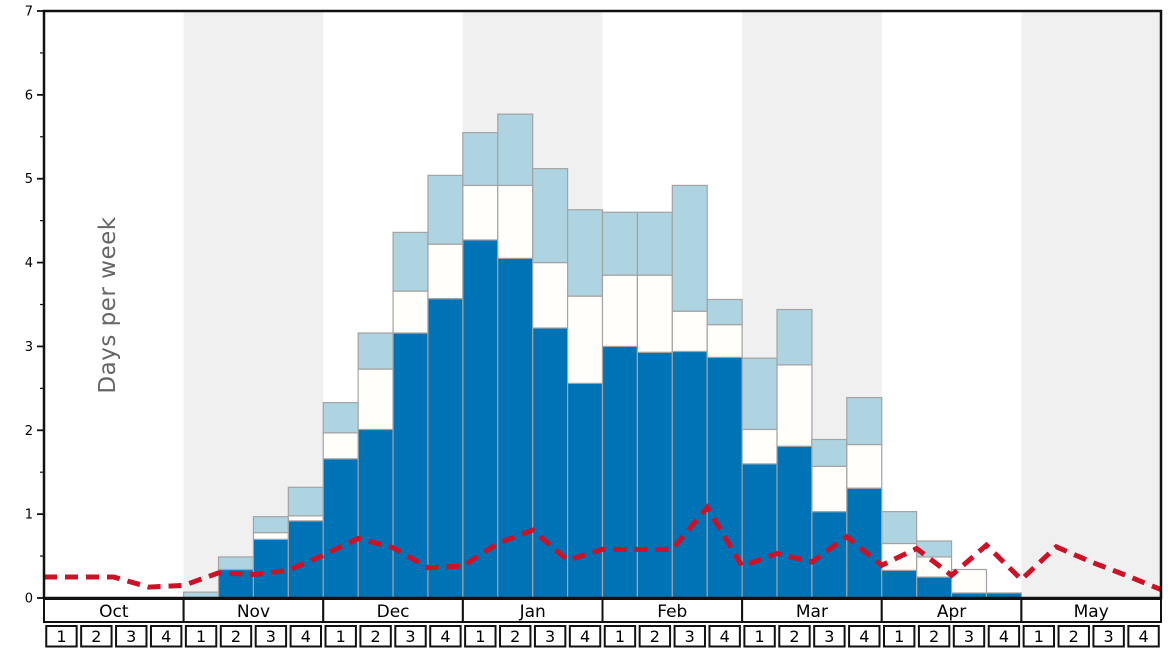  I want to click on month-cell-label: Mar, so click(812, 612).